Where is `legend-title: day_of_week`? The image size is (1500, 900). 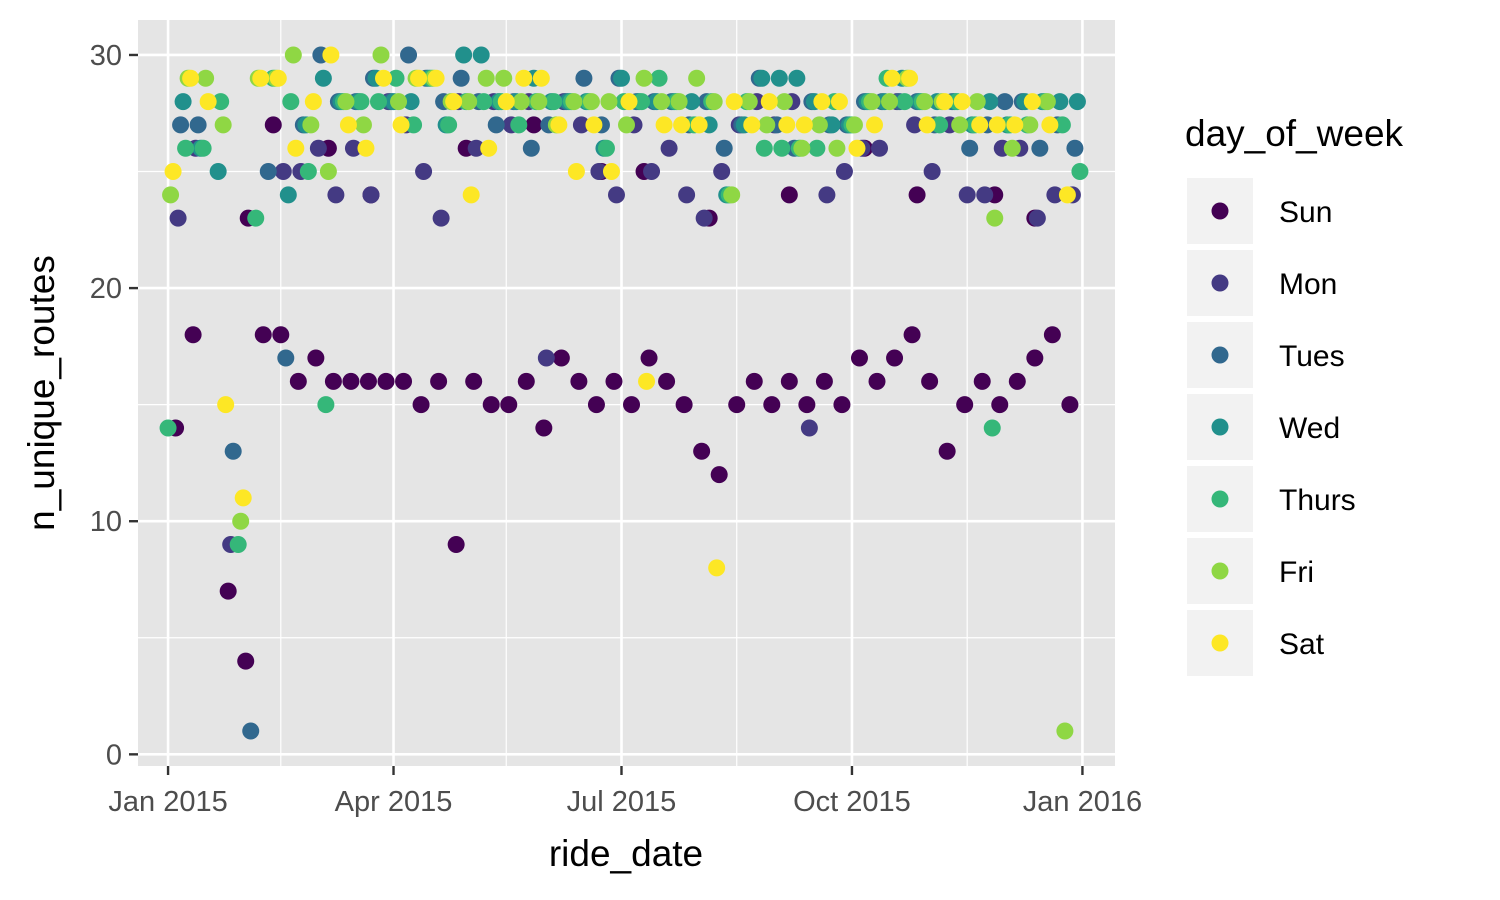
legend-title: day_of_week is located at coordinates (1294, 133).